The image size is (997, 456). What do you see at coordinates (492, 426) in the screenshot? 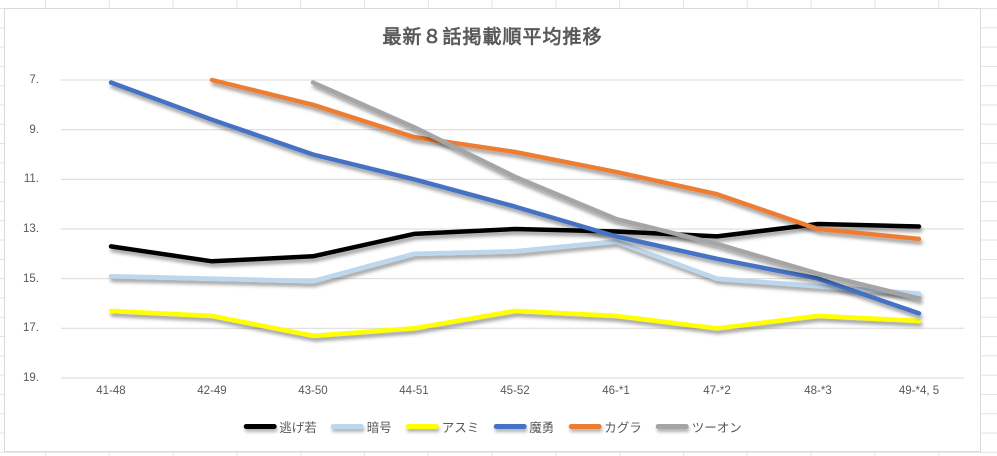
I see `chart-legend: 逃げ若 暗号 アスミ 魔勇 カグラ ツーオン` at bounding box center [492, 426].